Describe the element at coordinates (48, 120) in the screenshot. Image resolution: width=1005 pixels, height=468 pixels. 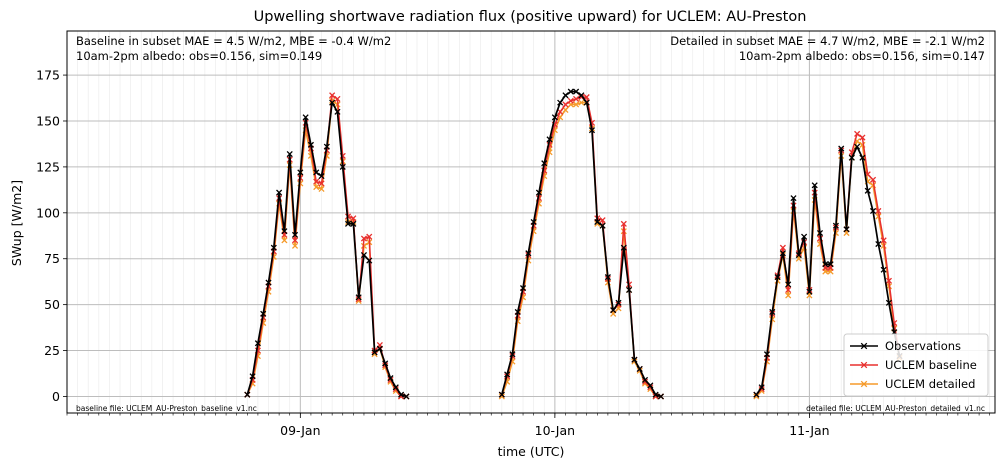
I see `y-tick-label: 150` at that location.